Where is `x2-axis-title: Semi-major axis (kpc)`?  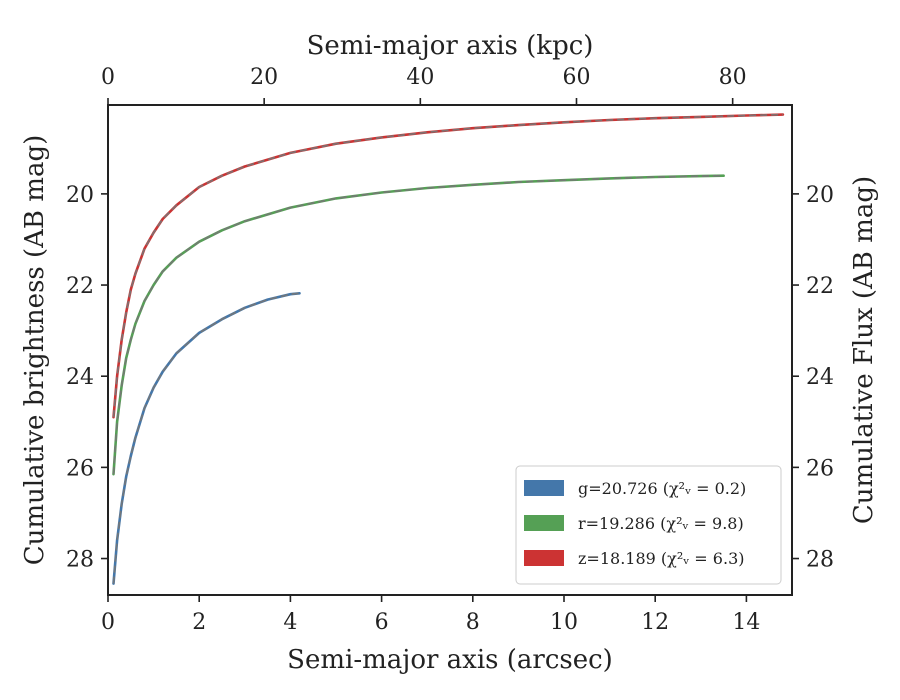 x2-axis-title: Semi-major axis (kpc) is located at coordinates (450, 46).